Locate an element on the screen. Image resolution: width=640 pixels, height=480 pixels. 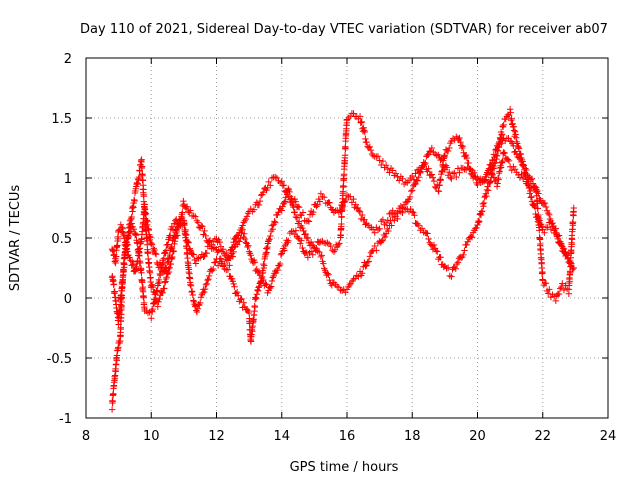
x-tick-label: 20 is located at coordinates (477, 436).